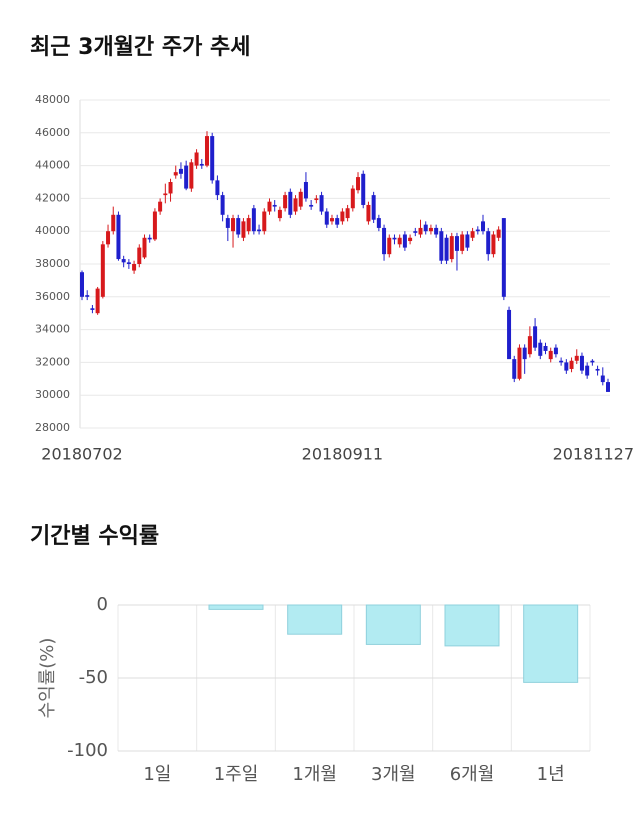 The width and height of the screenshot is (640, 814). Describe the element at coordinates (140, 47) in the screenshot. I see `chart-title: 최근 3개월간 주가 추세` at that location.